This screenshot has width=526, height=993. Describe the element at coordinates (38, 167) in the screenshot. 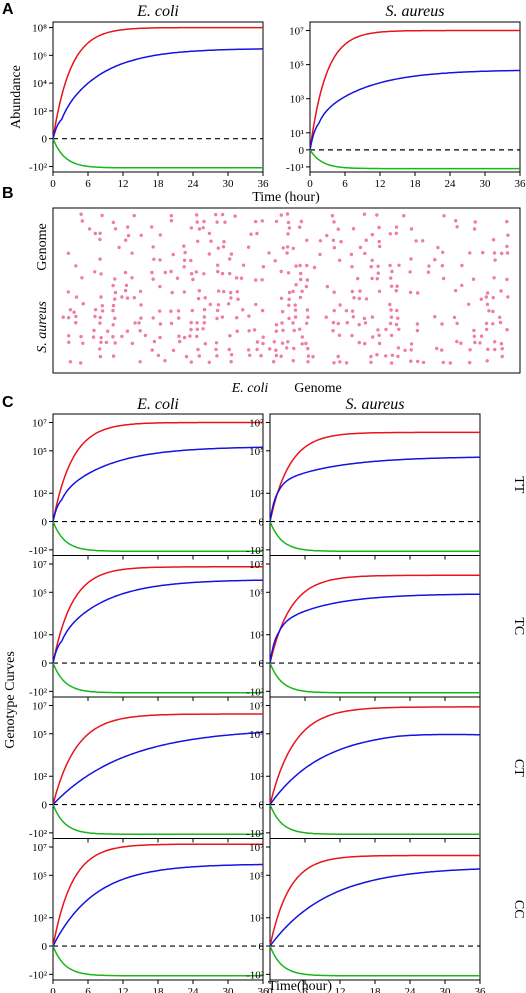

I see `panel-a-ecoli-ytick-label: -10²` at that location.